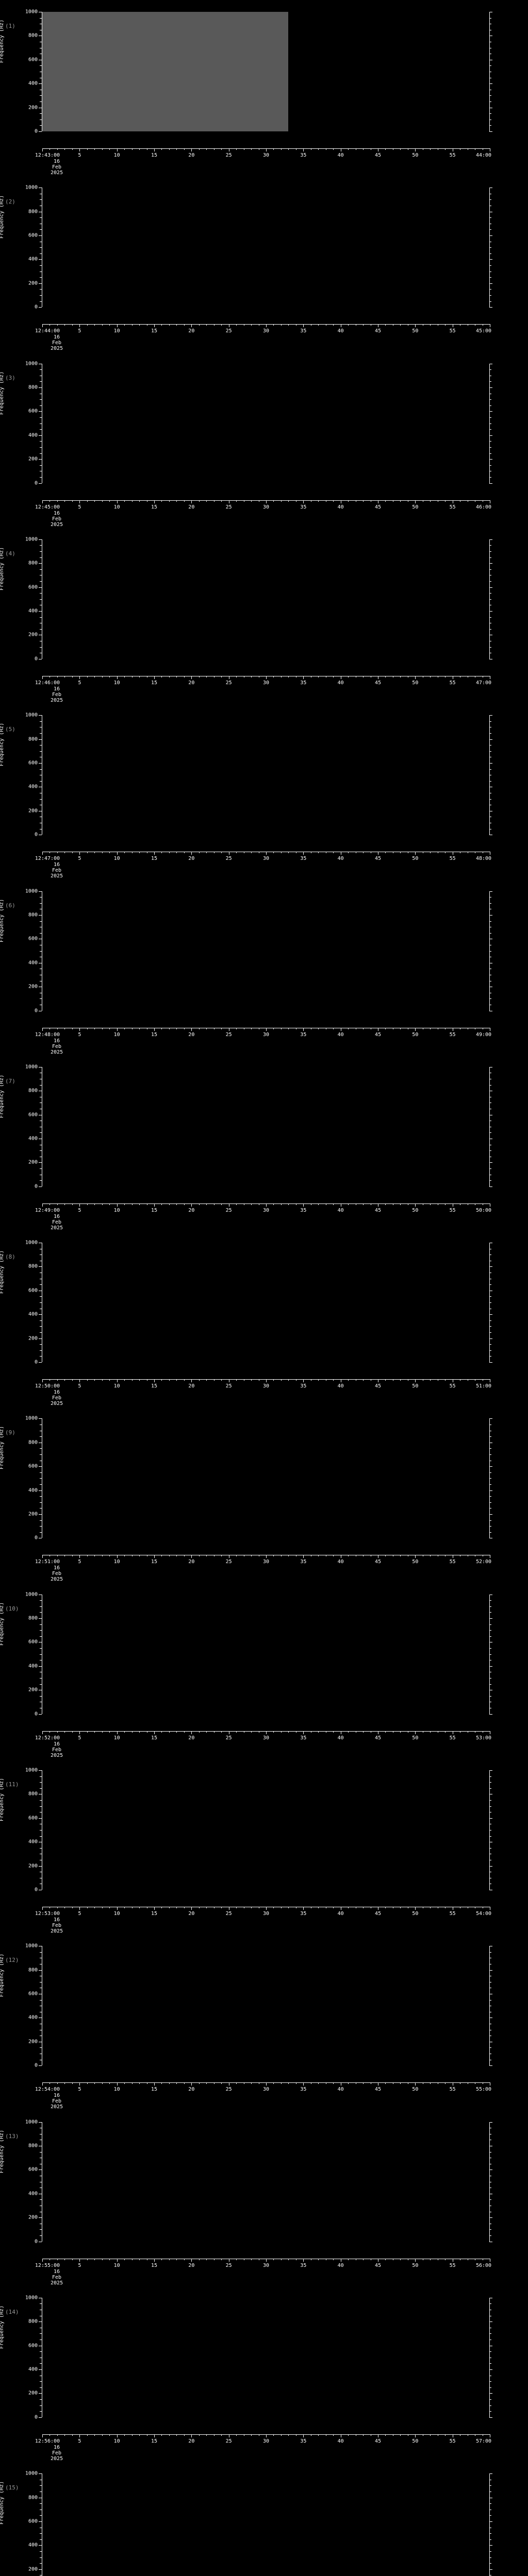 The image size is (528, 2576). Describe the element at coordinates (33, 1794) in the screenshot. I see `y-axis-tick-label: 800` at that location.